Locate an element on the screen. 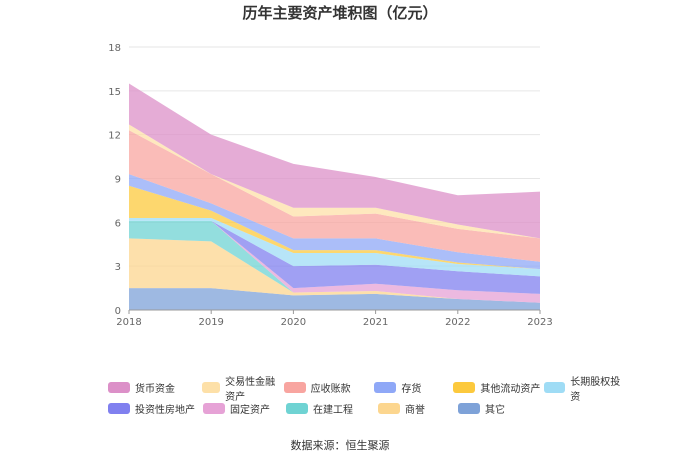 The width and height of the screenshot is (680, 460). legend-label: 投资性房地产 is located at coordinates (165, 410).